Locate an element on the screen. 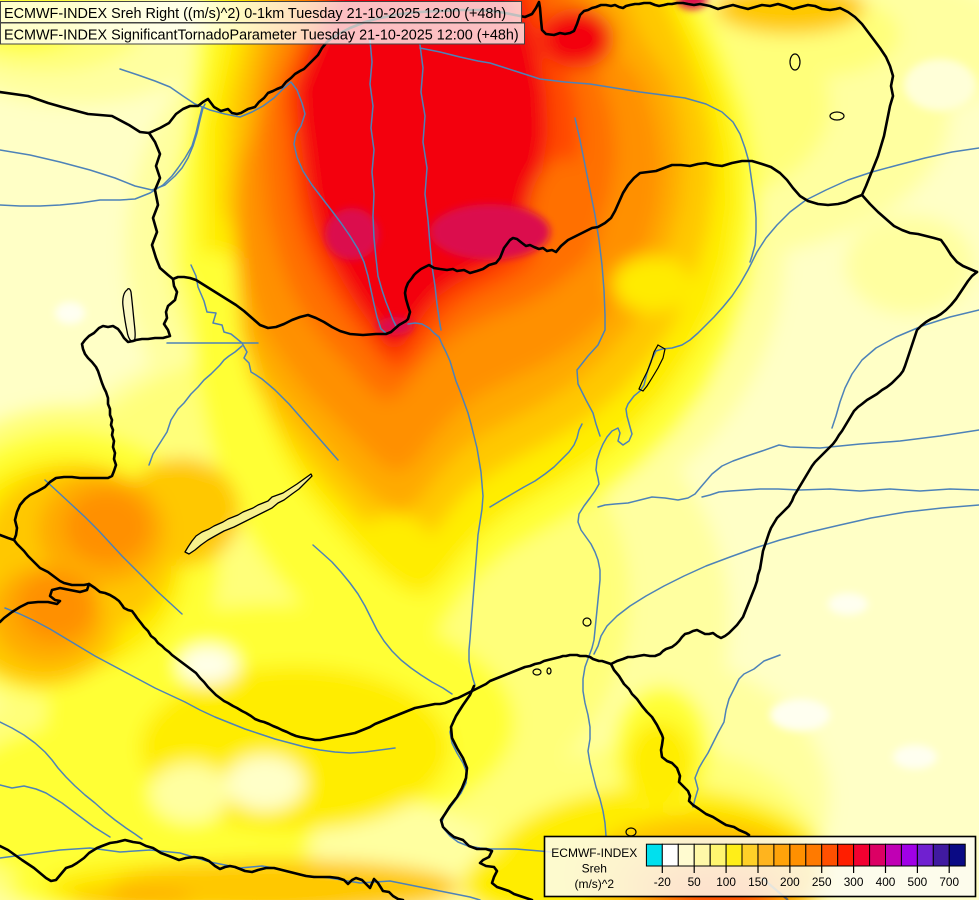 This screenshot has height=900, width=979. svg-text: (m/s)^2 is located at coordinates (594, 884).